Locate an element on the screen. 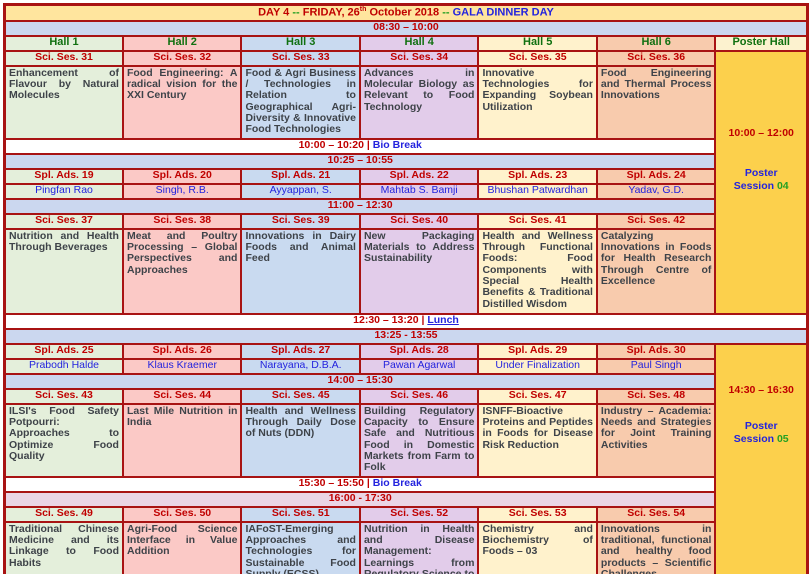  session-code-45: Sci. Ses. 45 is located at coordinates (300, 396).